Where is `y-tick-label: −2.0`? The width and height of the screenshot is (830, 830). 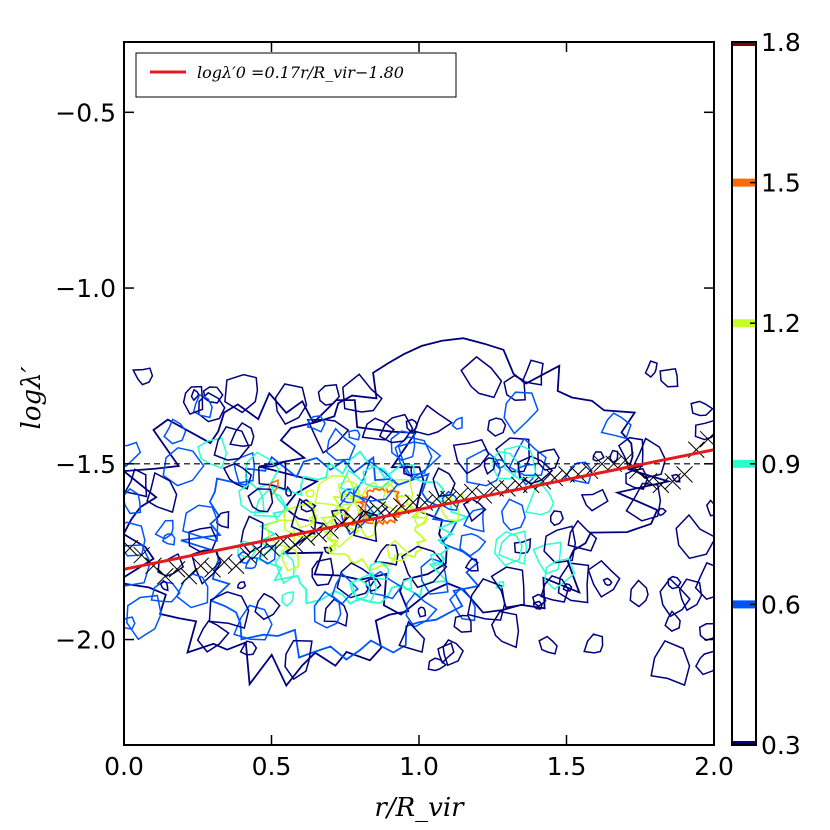 y-tick-label: −2.0 is located at coordinates (85, 640).